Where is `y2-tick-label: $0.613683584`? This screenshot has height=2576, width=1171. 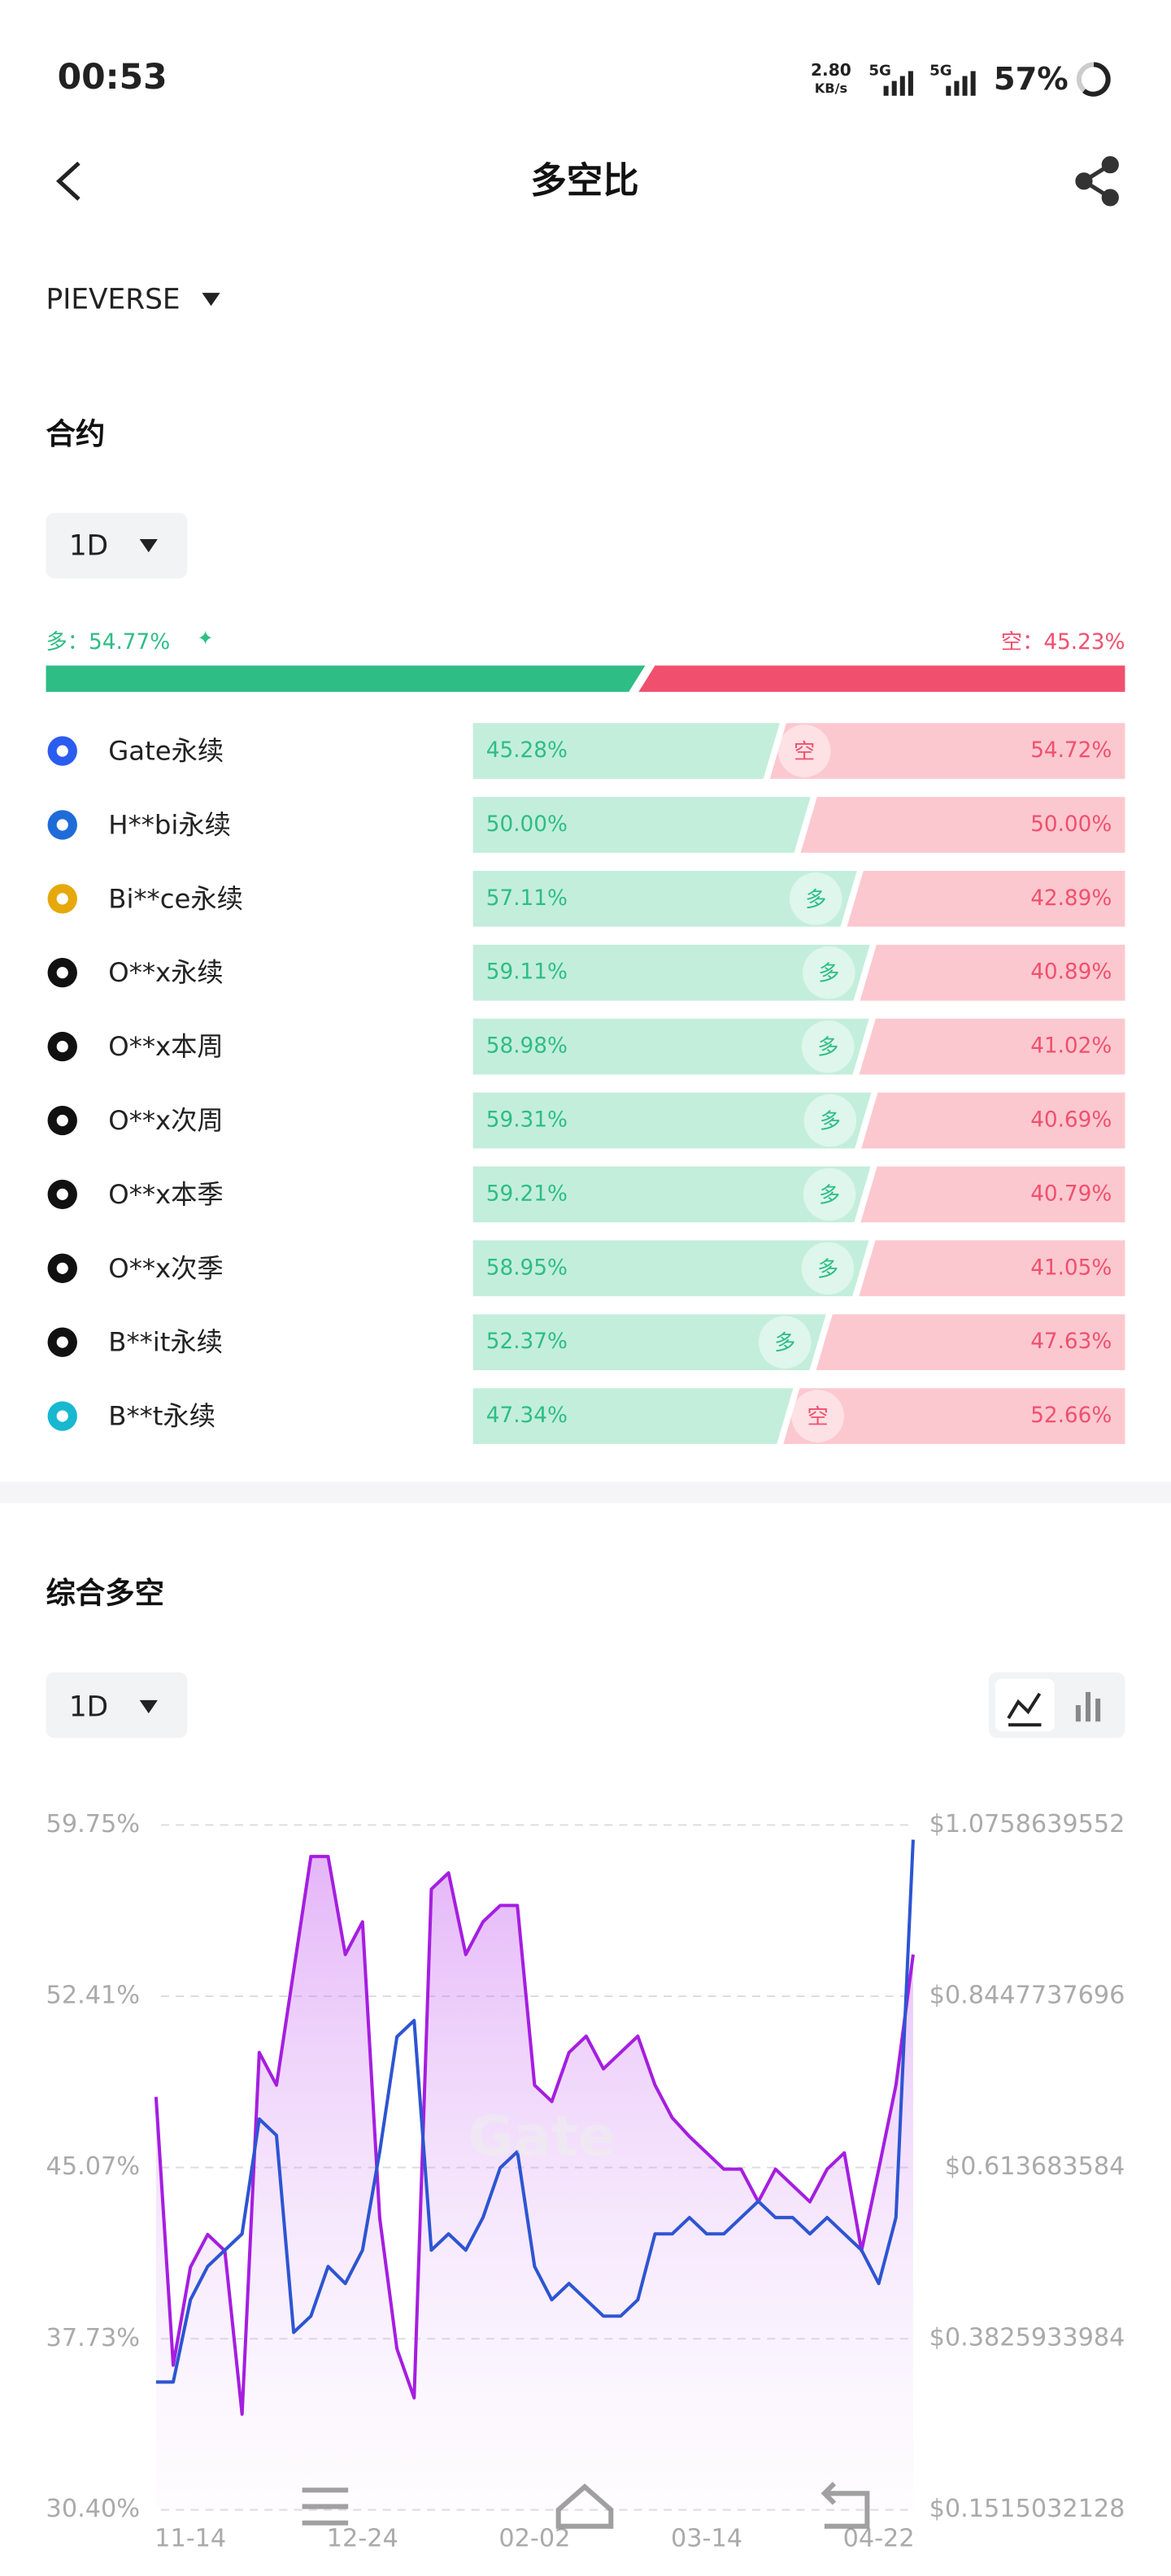 y2-tick-label: $0.613683584 is located at coordinates (1035, 2167).